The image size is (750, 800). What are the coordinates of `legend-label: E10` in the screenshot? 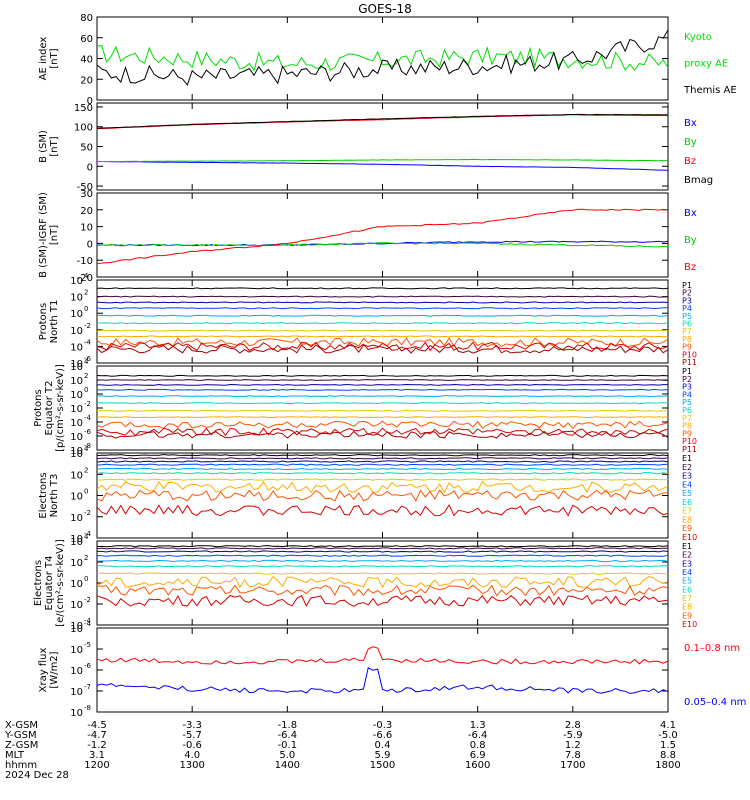 It's located at (689, 537).